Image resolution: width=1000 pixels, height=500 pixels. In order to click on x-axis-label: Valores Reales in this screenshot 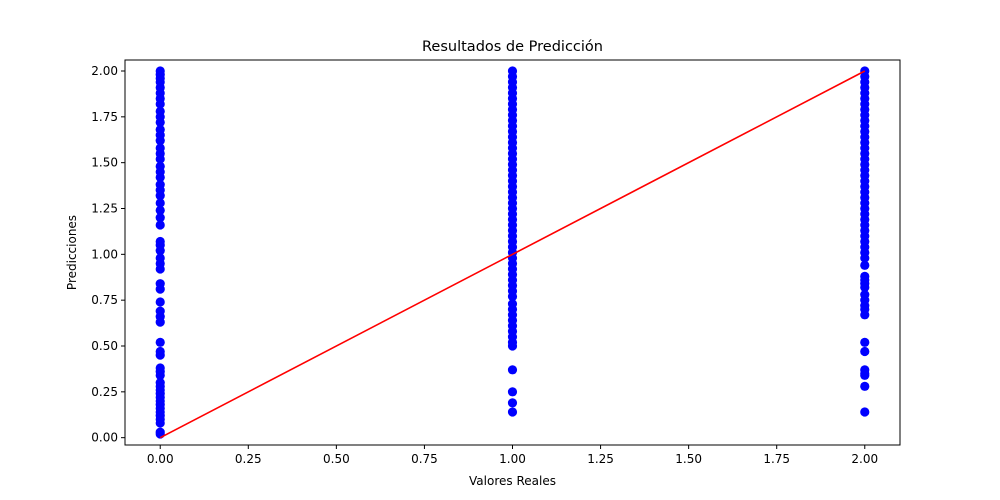, I will do `click(512, 481)`.